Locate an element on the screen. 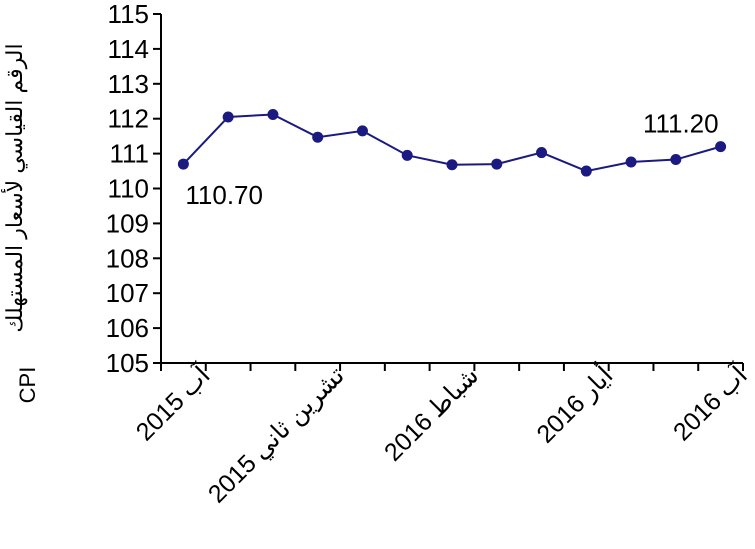 This screenshot has height=549, width=755. cpi-series is located at coordinates (452, 143).